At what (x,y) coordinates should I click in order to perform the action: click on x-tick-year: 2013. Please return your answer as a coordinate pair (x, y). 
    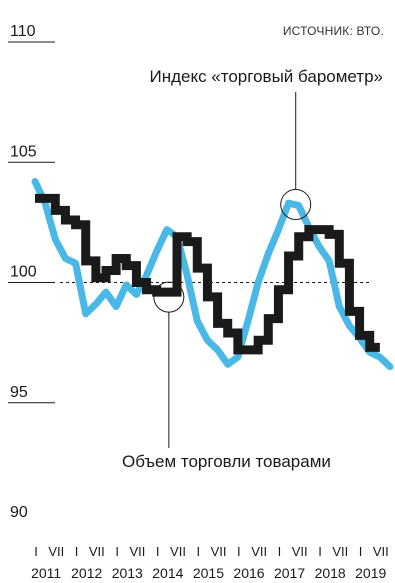
    Looking at the image, I should click on (127, 573).